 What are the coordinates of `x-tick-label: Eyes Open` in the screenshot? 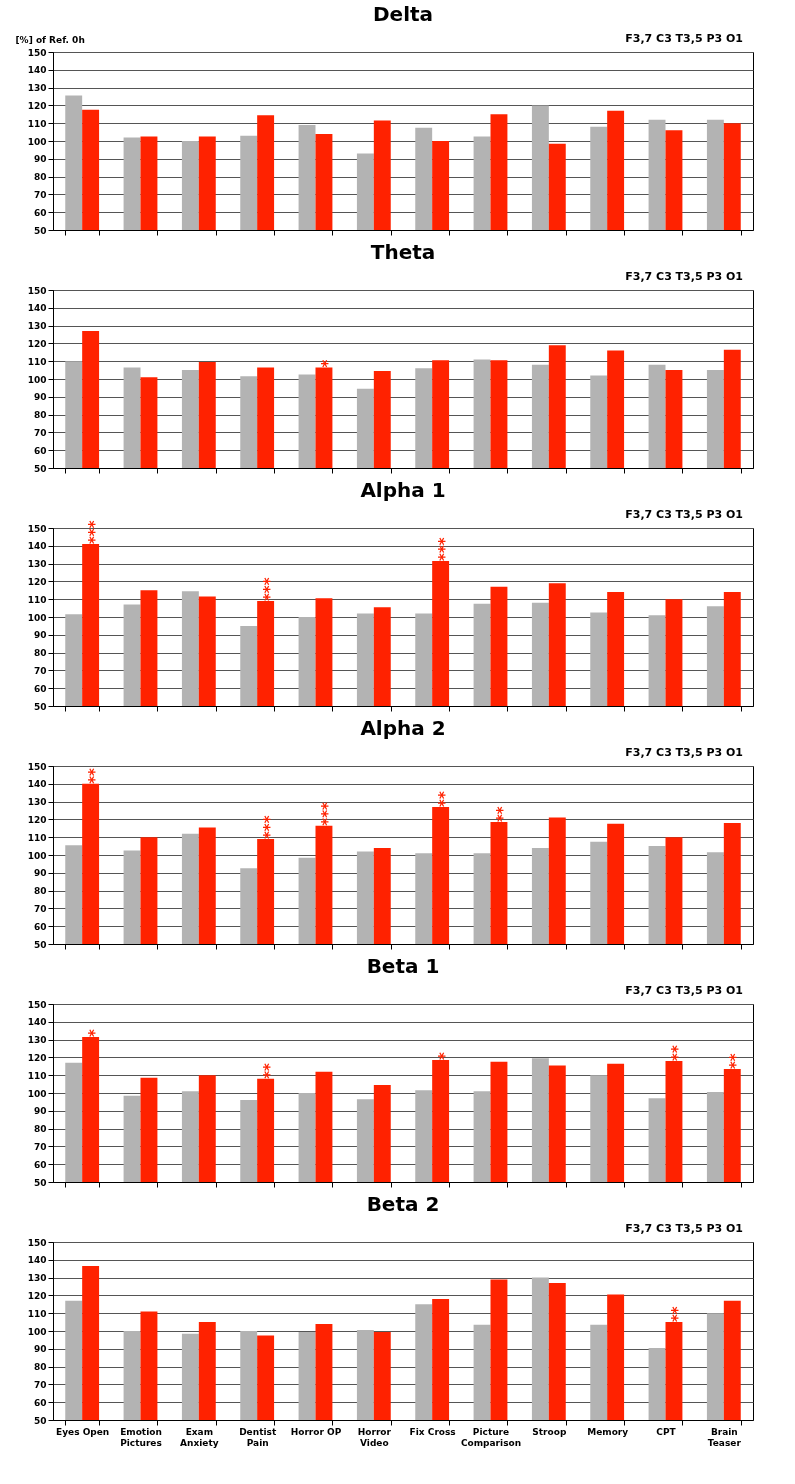 It's located at (83, 1431).